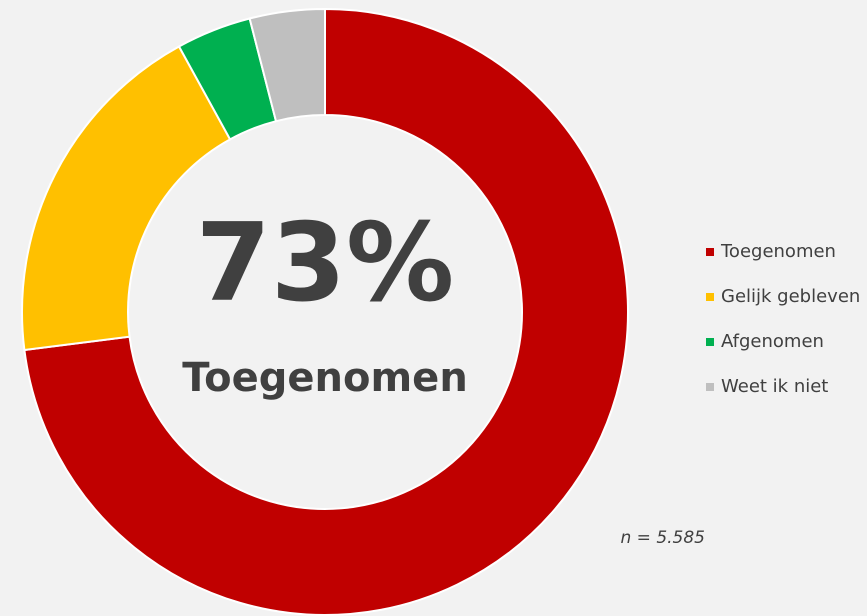 This screenshot has height=616, width=867. What do you see at coordinates (325, 378) in the screenshot?
I see `center-label: Toegenomen` at bounding box center [325, 378].